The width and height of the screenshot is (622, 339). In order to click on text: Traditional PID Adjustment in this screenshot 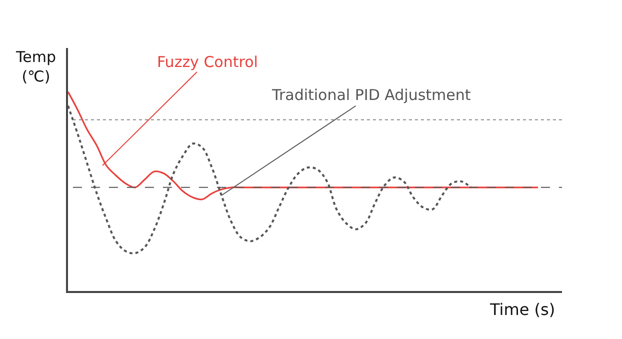, I will do `click(371, 95)`.